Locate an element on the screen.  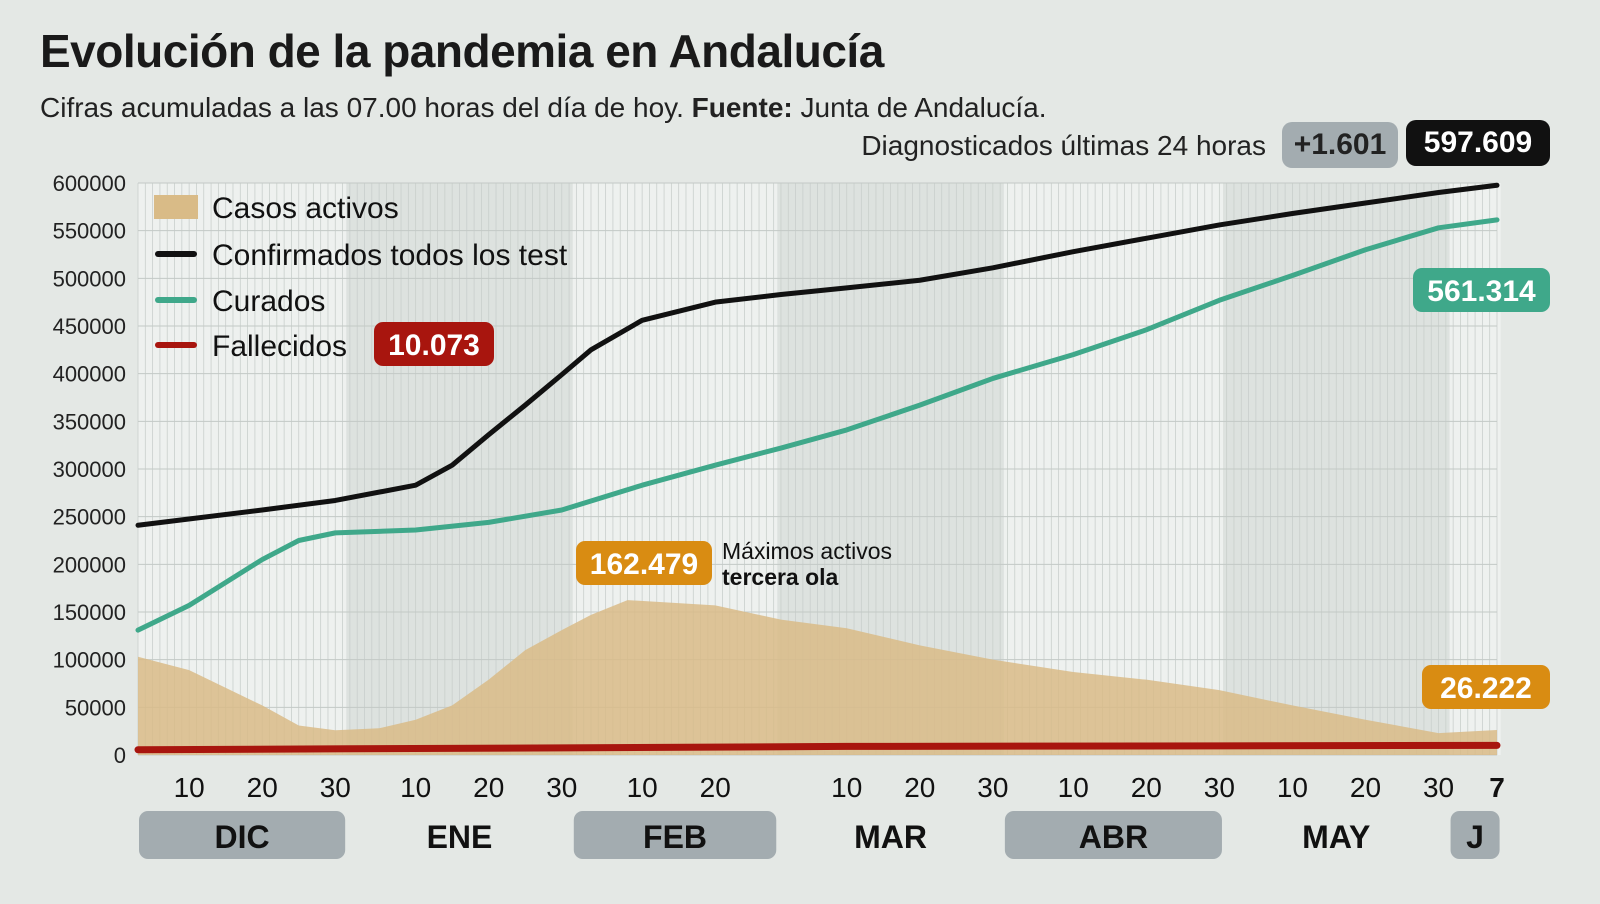
y-tick-label: 0 is located at coordinates (120, 755).